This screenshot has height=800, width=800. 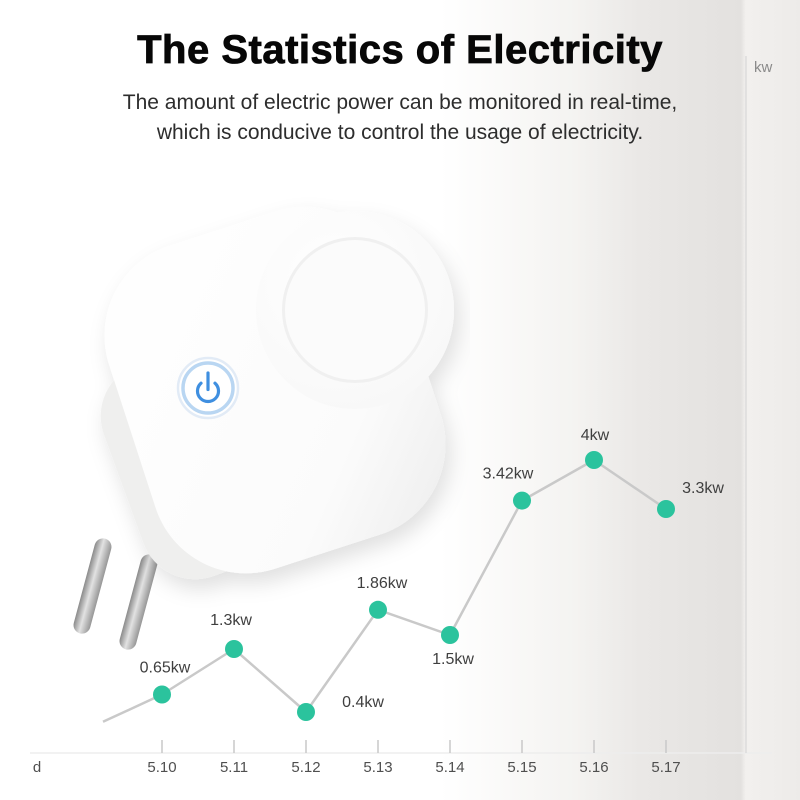 What do you see at coordinates (305, 767) in the screenshot?
I see `x-tick-label: 5.12` at bounding box center [305, 767].